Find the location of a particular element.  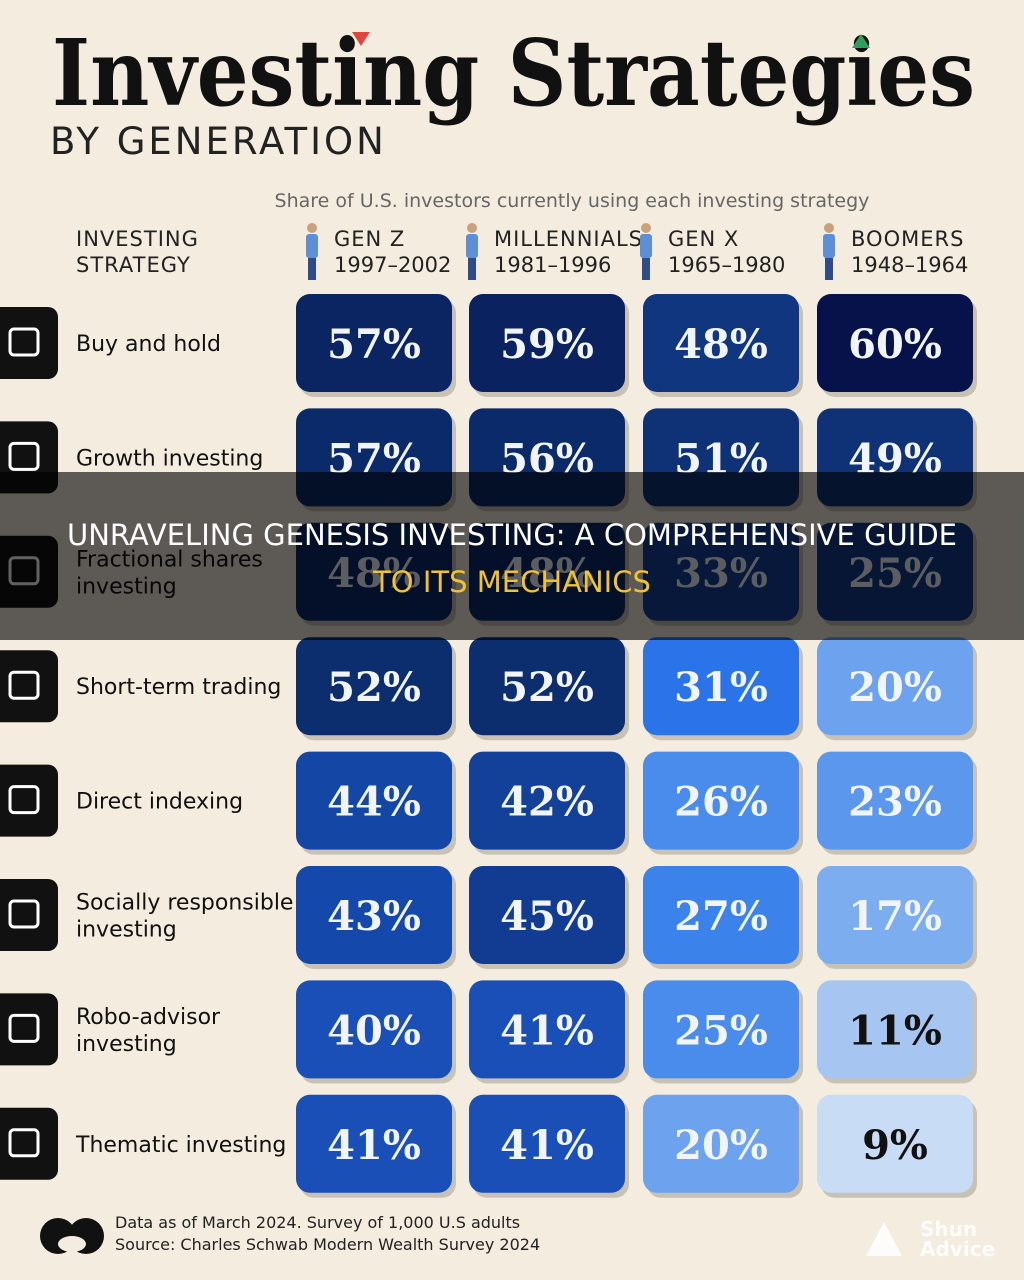

cell-value: 59% is located at coordinates (547, 344).